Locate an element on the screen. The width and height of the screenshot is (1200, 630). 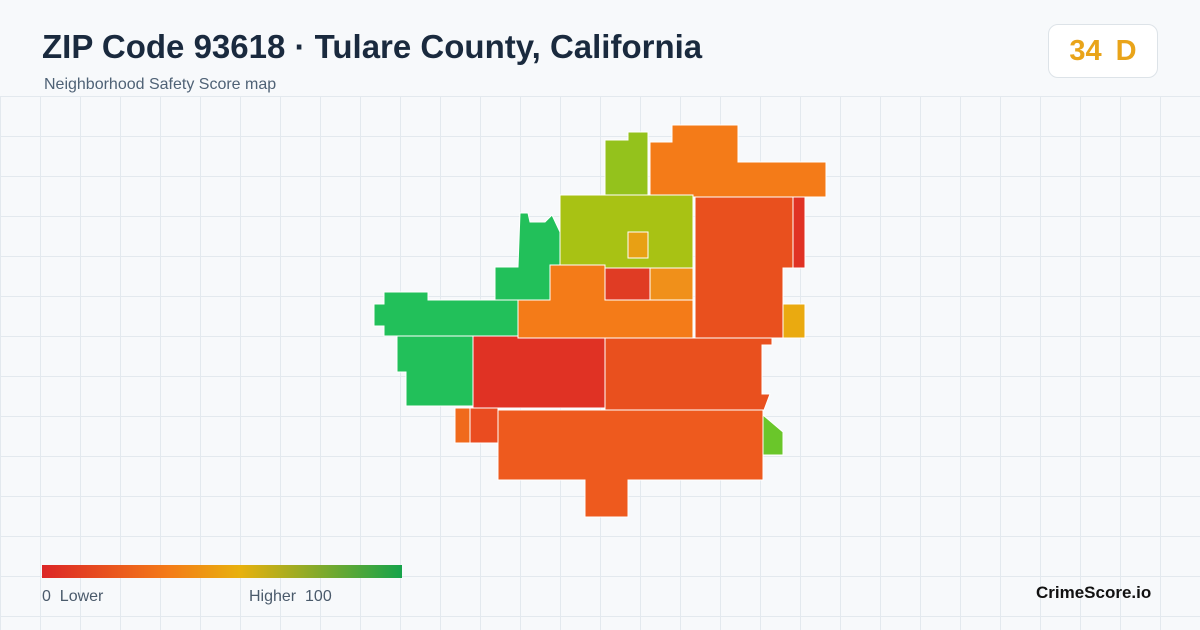
legend-min-label: Lower is located at coordinates (81, 596).